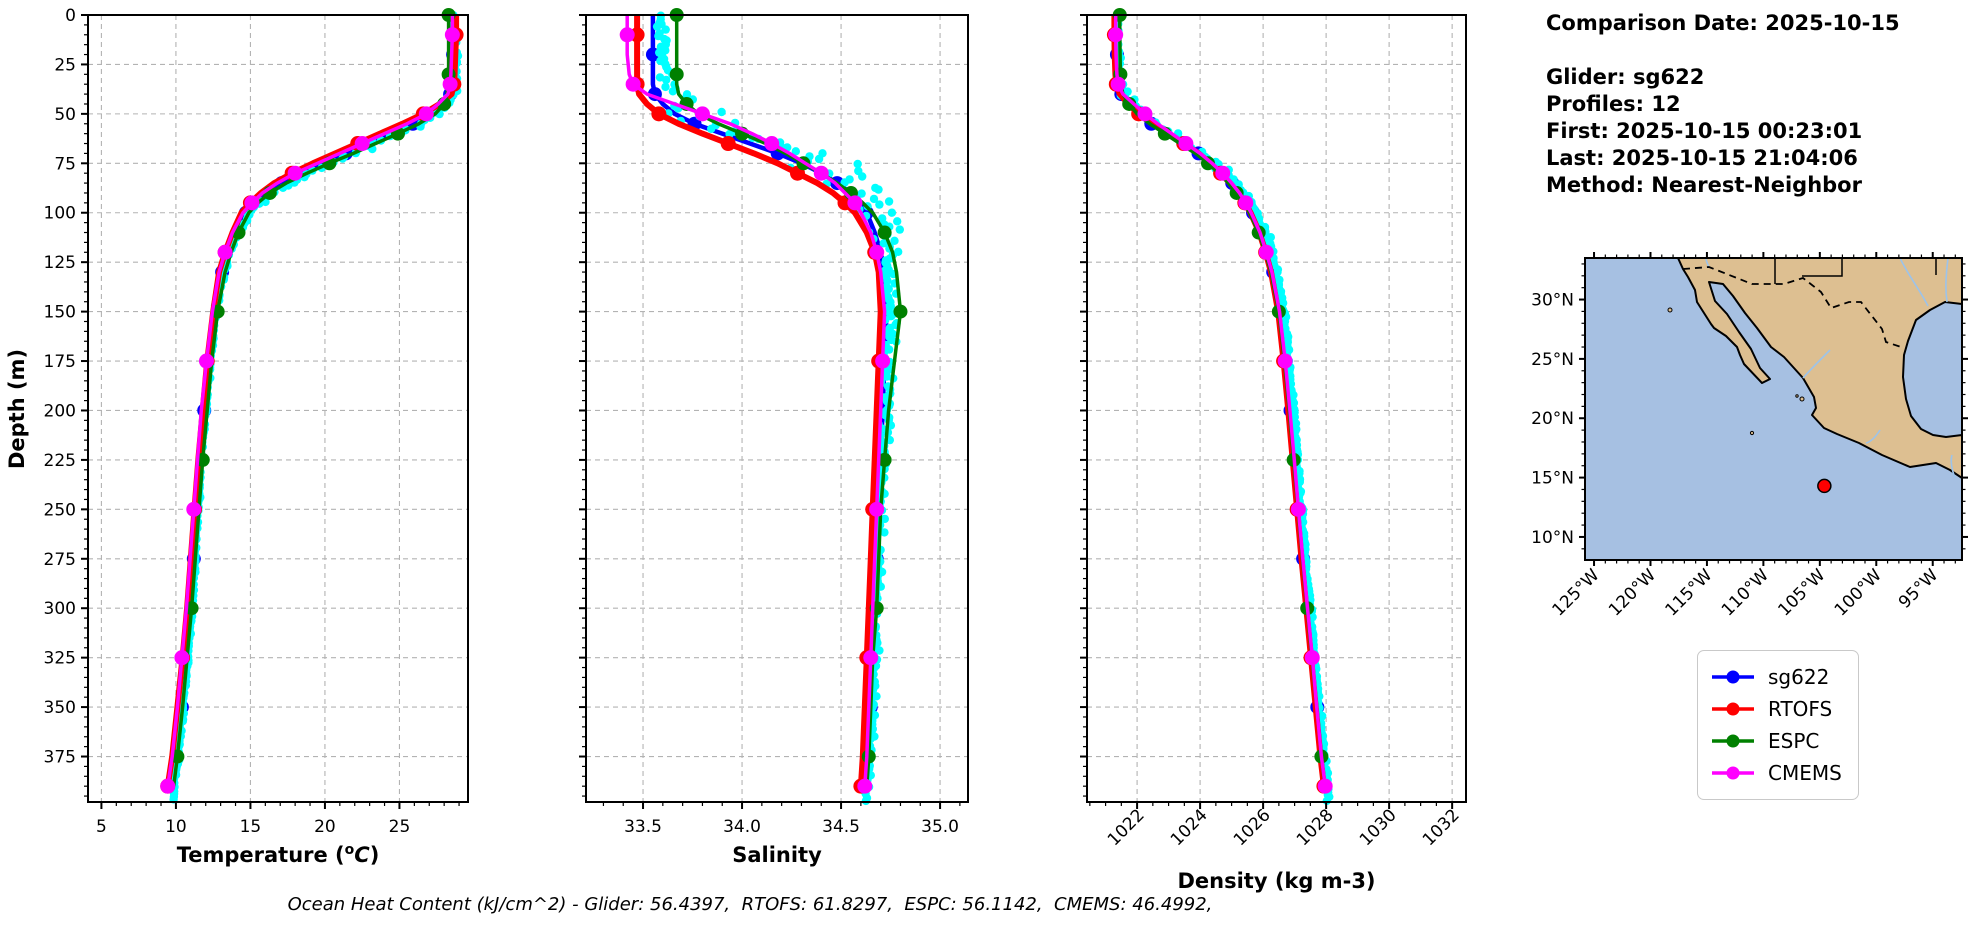 This screenshot has height=934, width=1978. I want to click on svg-text: 175, so click(60, 362).